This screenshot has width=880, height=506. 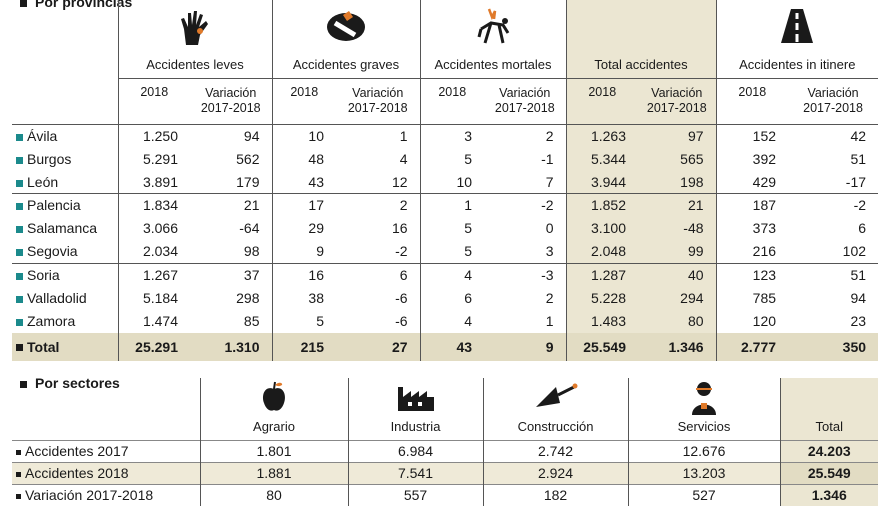 I want to click on table-row: Valladolid 5.184 298 38 -6 6 2 5.228 294 785 94, so click(x=445, y=298).